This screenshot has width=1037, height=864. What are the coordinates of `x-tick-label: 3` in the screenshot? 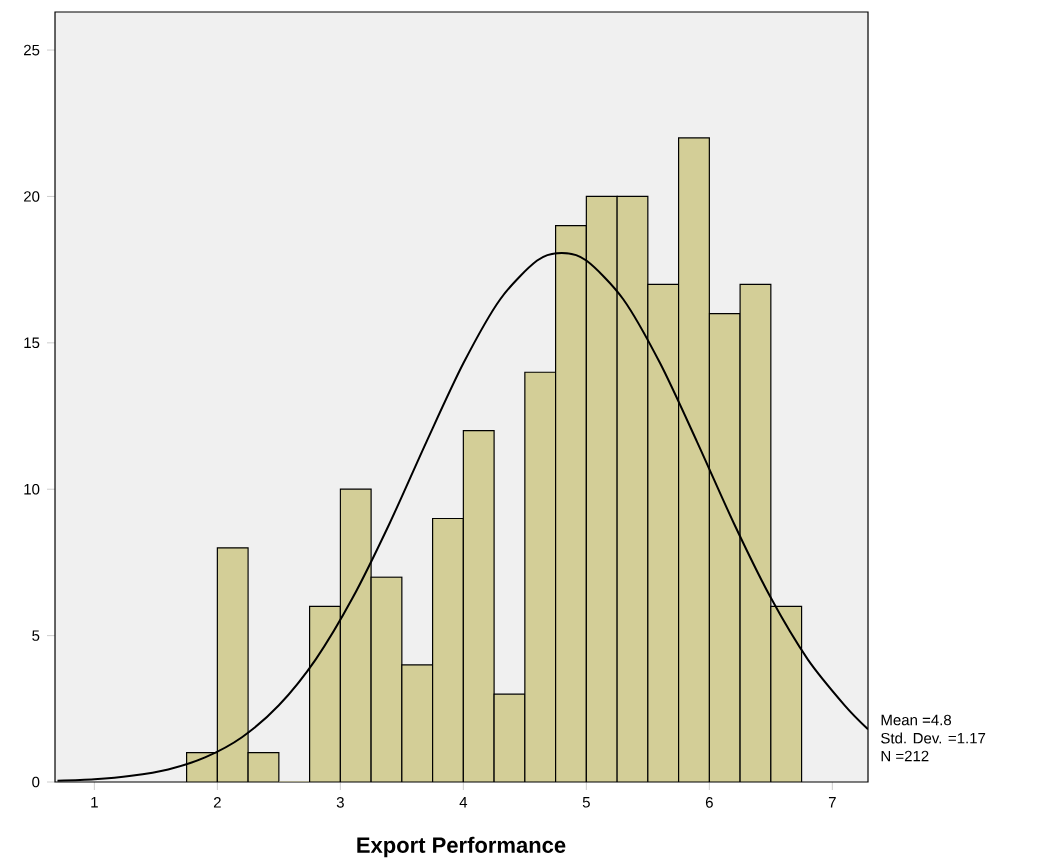 It's located at (340, 802).